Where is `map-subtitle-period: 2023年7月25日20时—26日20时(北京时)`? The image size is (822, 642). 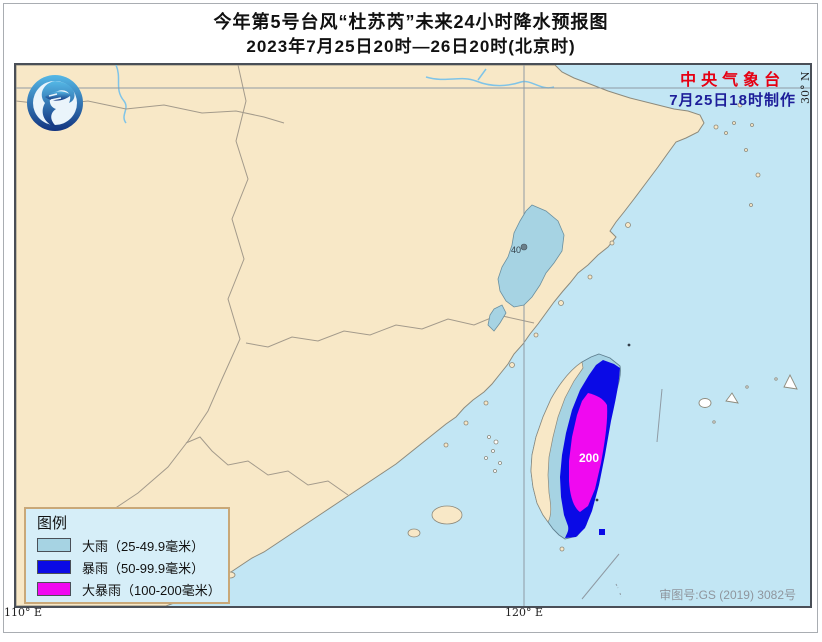 map-subtitle-period: 2023年7月25日20时—26日20时(北京时) is located at coordinates (411, 46).